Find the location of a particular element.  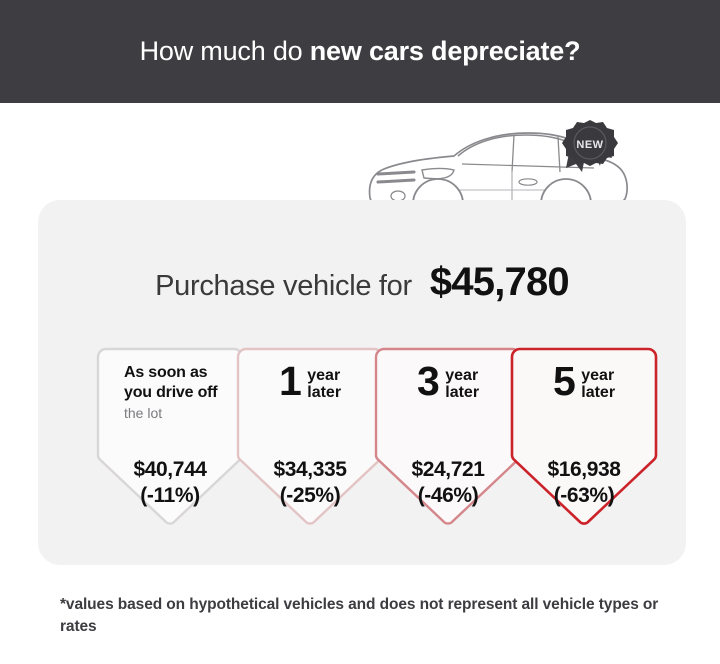

card-year-unit-2: year later is located at coordinates (462, 382).